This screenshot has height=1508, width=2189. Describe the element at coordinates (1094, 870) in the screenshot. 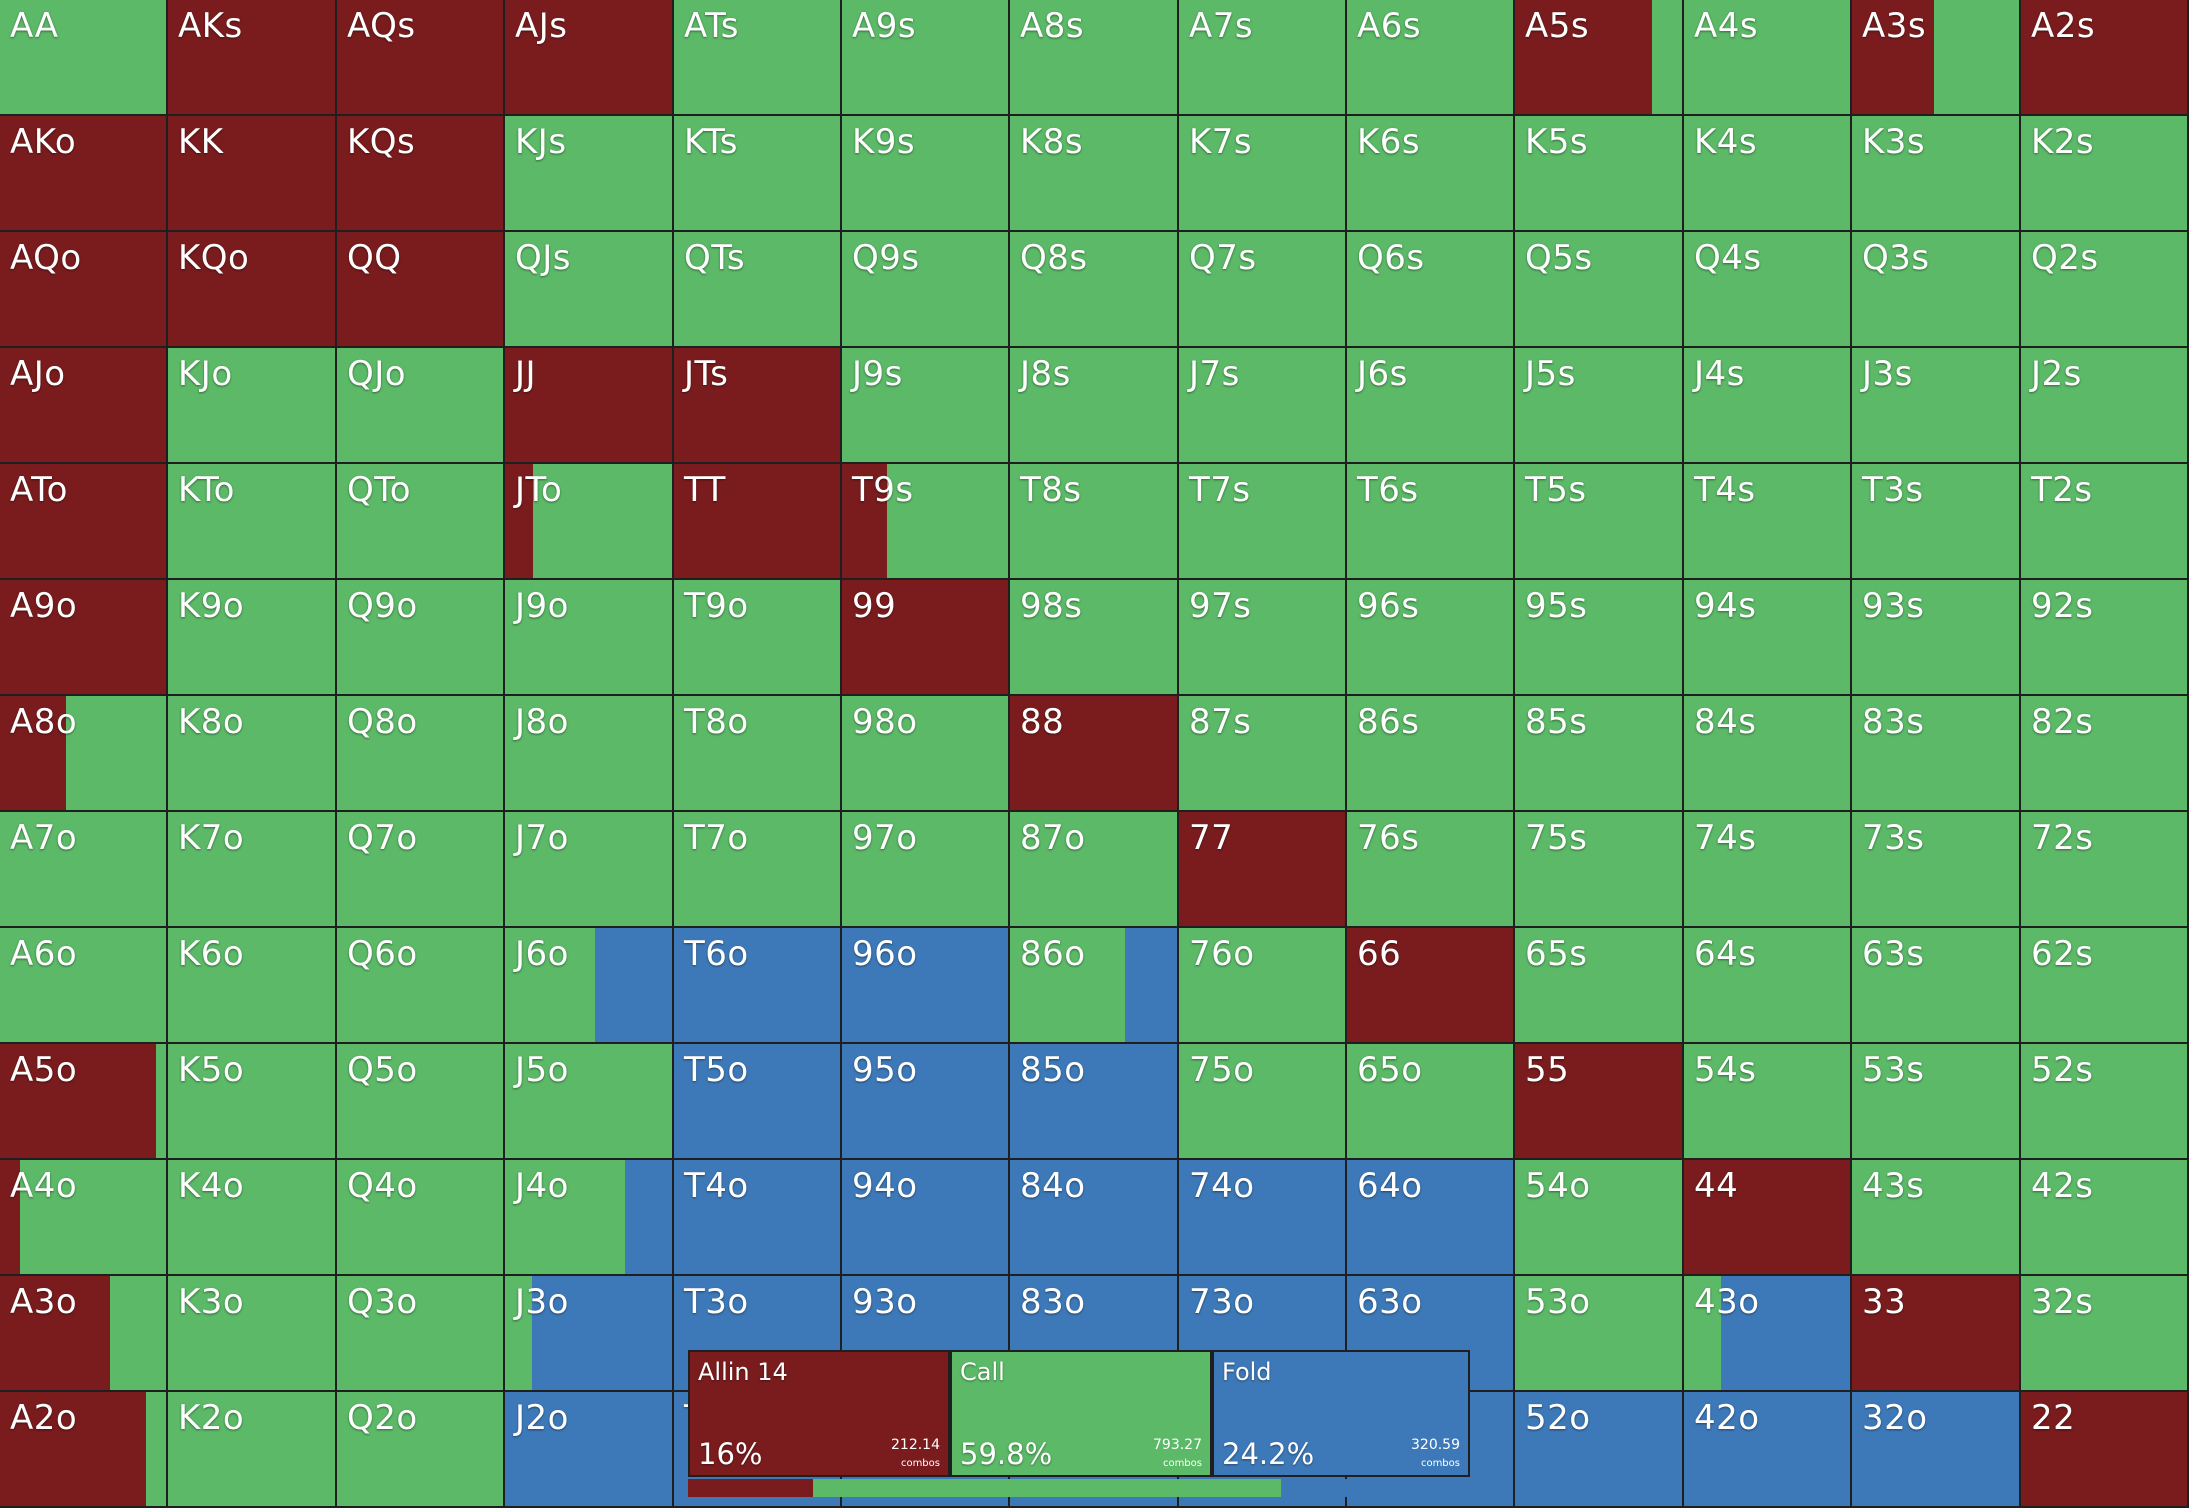

I see `hand-cell-87o: 87o` at that location.